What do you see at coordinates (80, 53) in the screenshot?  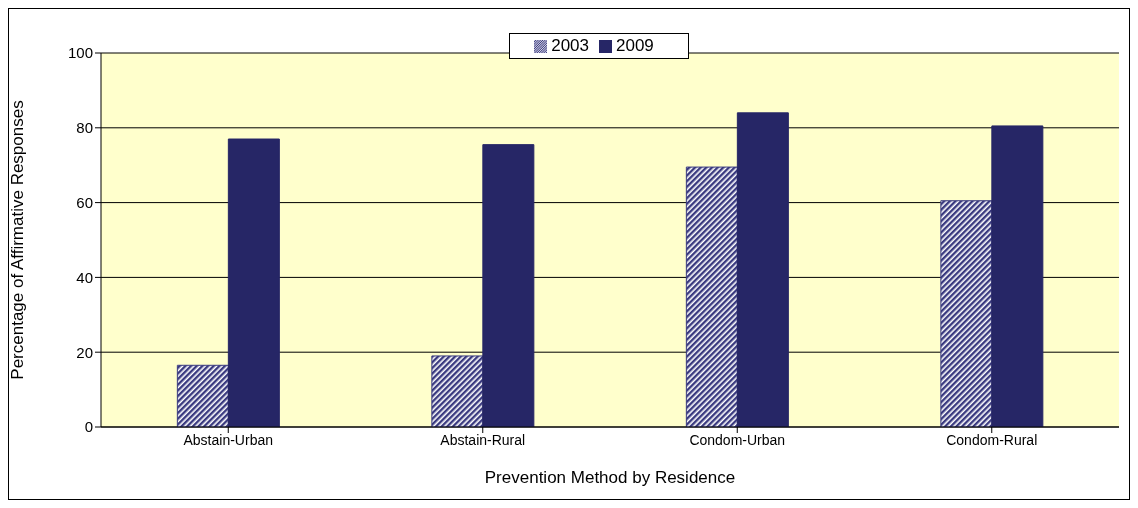 I see `y-tick-label: 100` at bounding box center [80, 53].